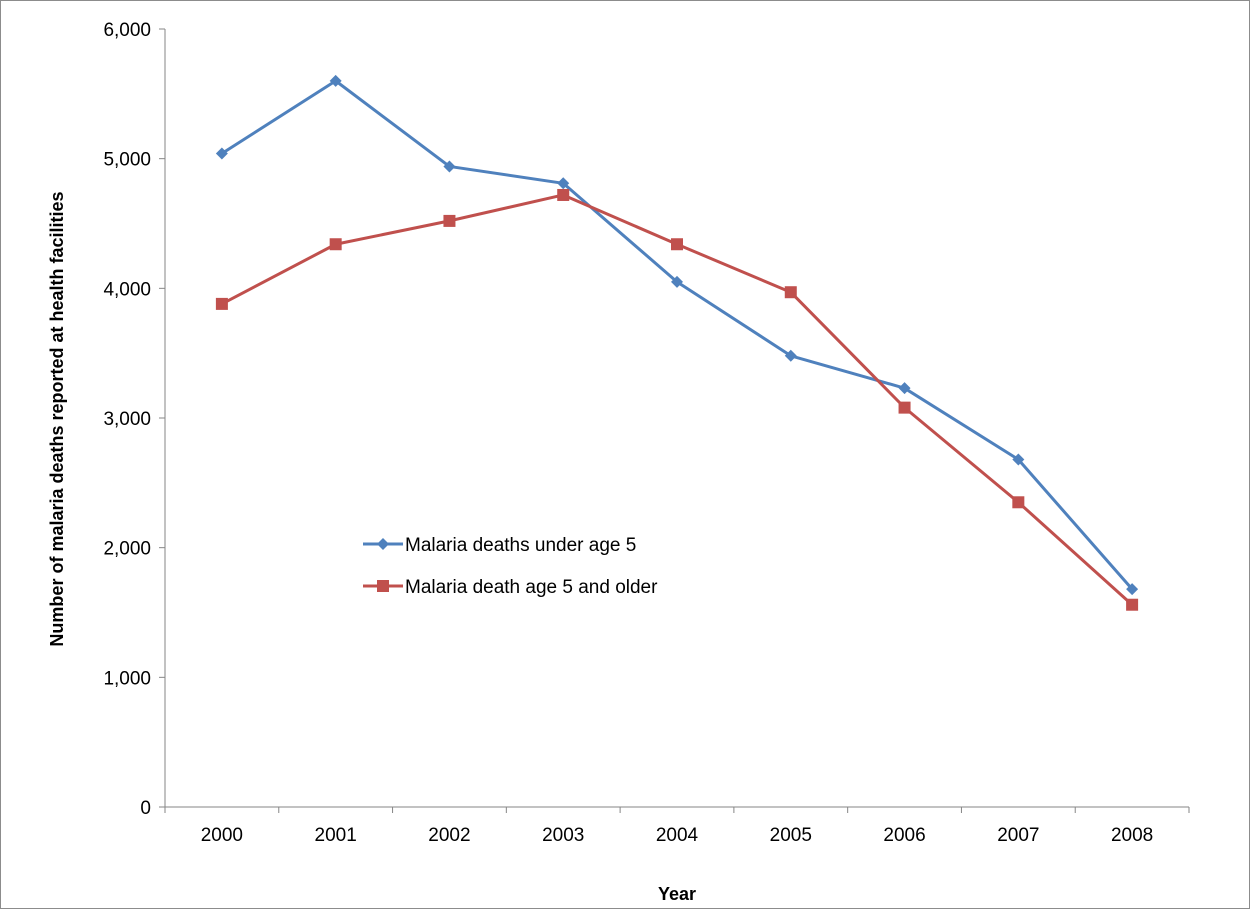  I want to click on y-tick-label: 2,000, so click(127, 549).